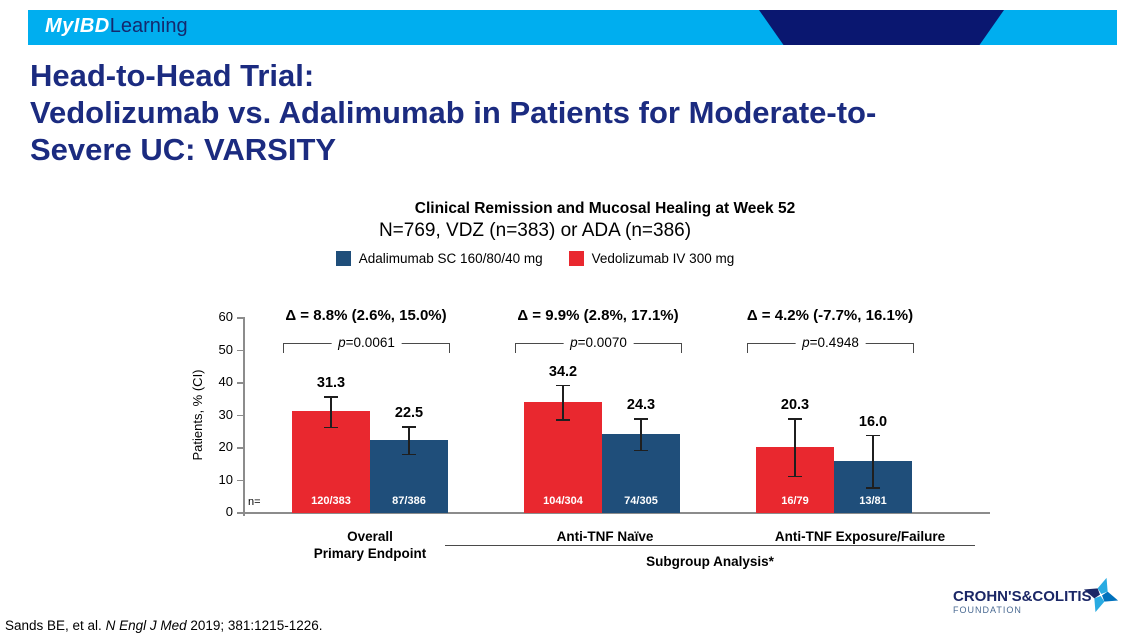 Image resolution: width=1145 pixels, height=644 pixels. I want to click on logo-learning-text: Learning, so click(148, 26).